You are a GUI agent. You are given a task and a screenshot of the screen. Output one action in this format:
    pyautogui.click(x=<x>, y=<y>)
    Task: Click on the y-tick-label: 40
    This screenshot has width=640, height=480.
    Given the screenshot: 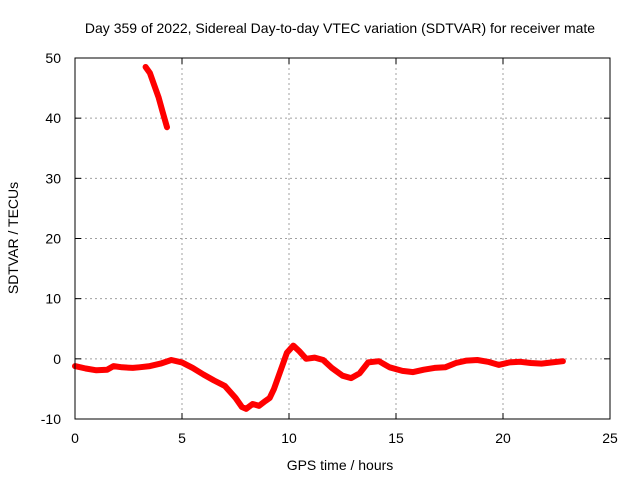 What is the action you would take?
    pyautogui.click(x=53, y=118)
    